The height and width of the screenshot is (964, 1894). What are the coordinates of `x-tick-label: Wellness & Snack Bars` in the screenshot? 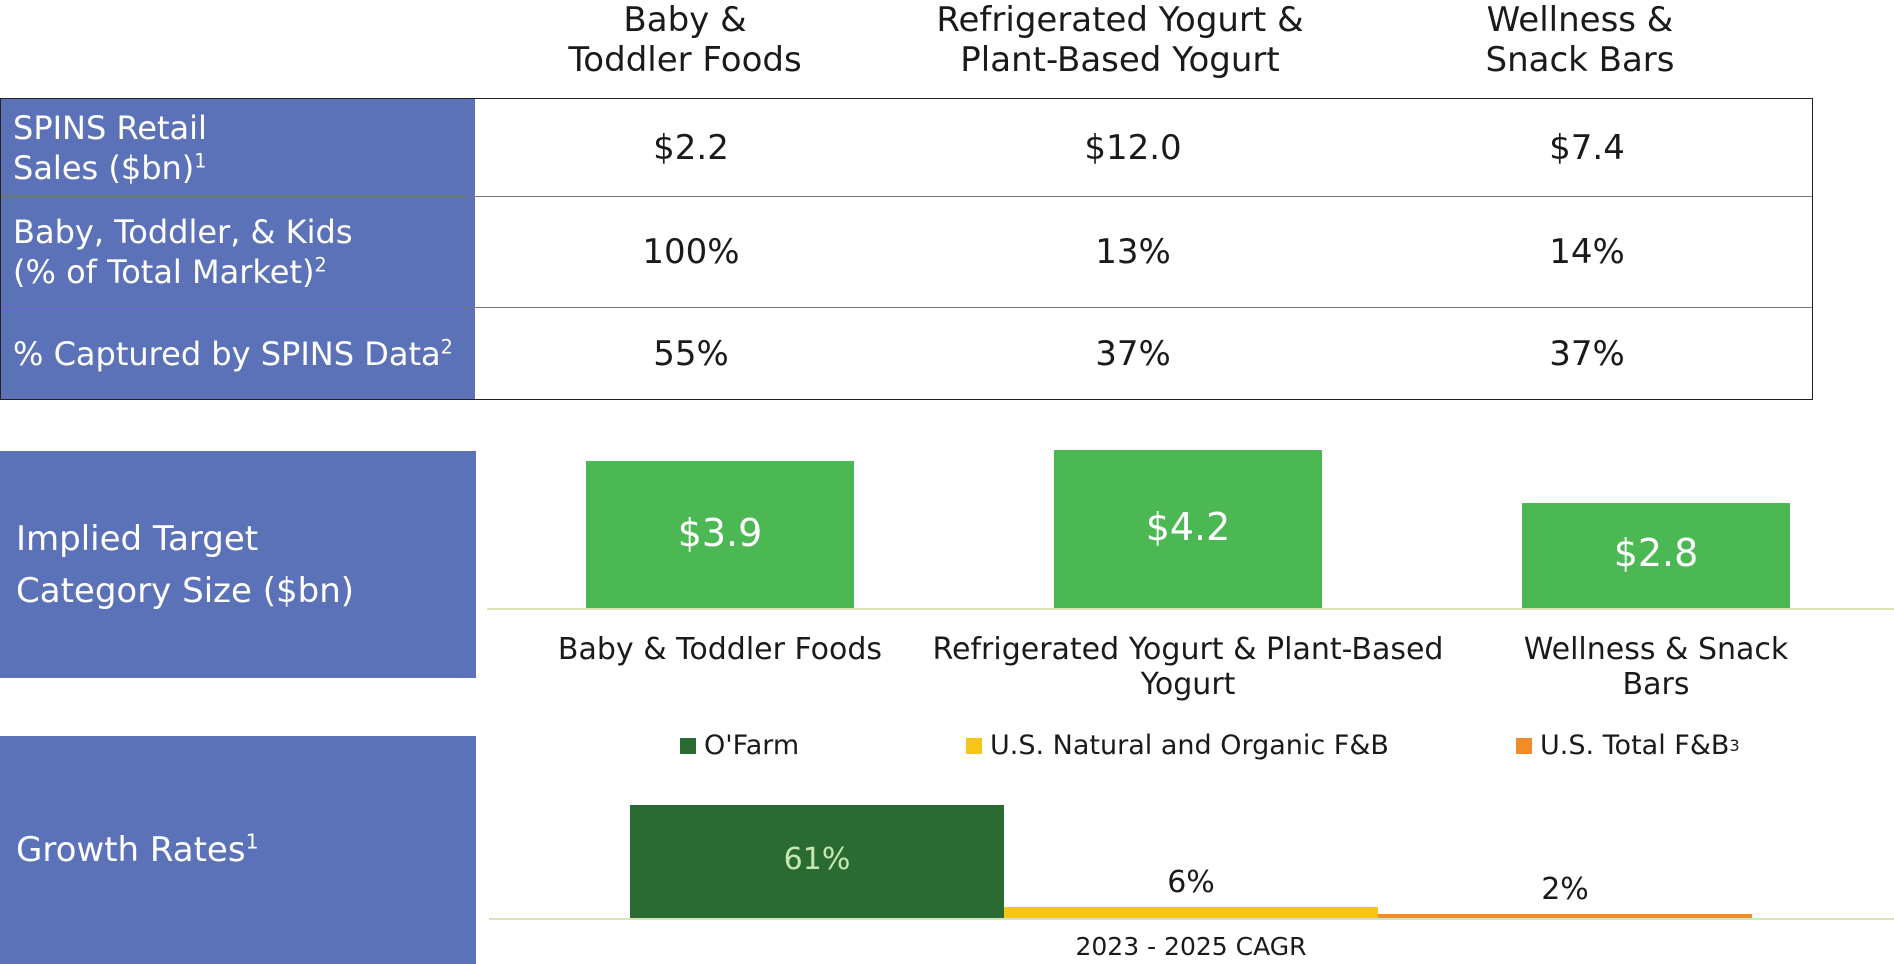 It's located at (1656, 667).